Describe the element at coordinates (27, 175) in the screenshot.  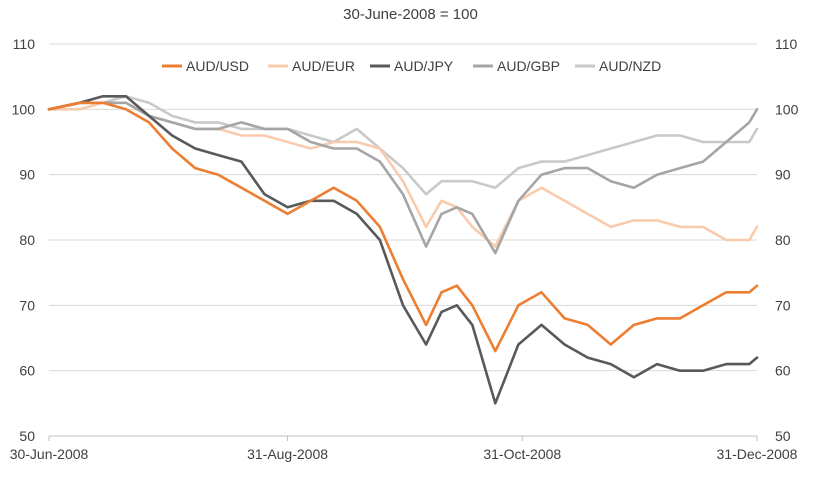
I see `y-tick-label-left: 90` at that location.